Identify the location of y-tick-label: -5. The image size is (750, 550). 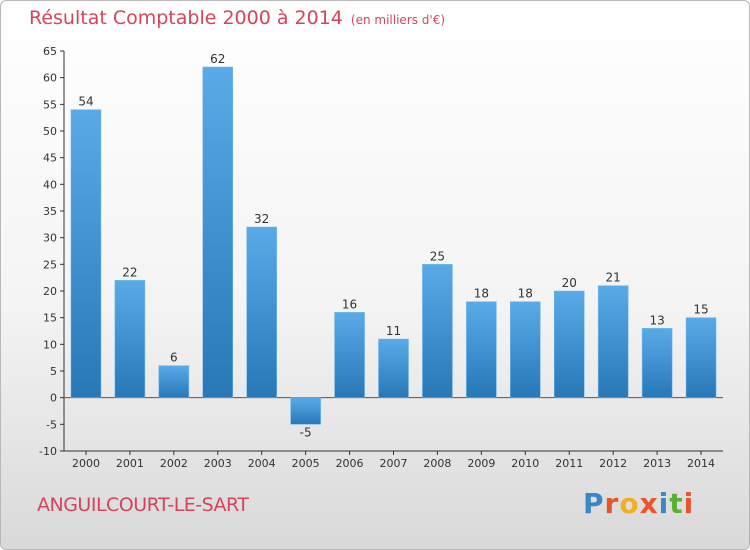
(51, 424).